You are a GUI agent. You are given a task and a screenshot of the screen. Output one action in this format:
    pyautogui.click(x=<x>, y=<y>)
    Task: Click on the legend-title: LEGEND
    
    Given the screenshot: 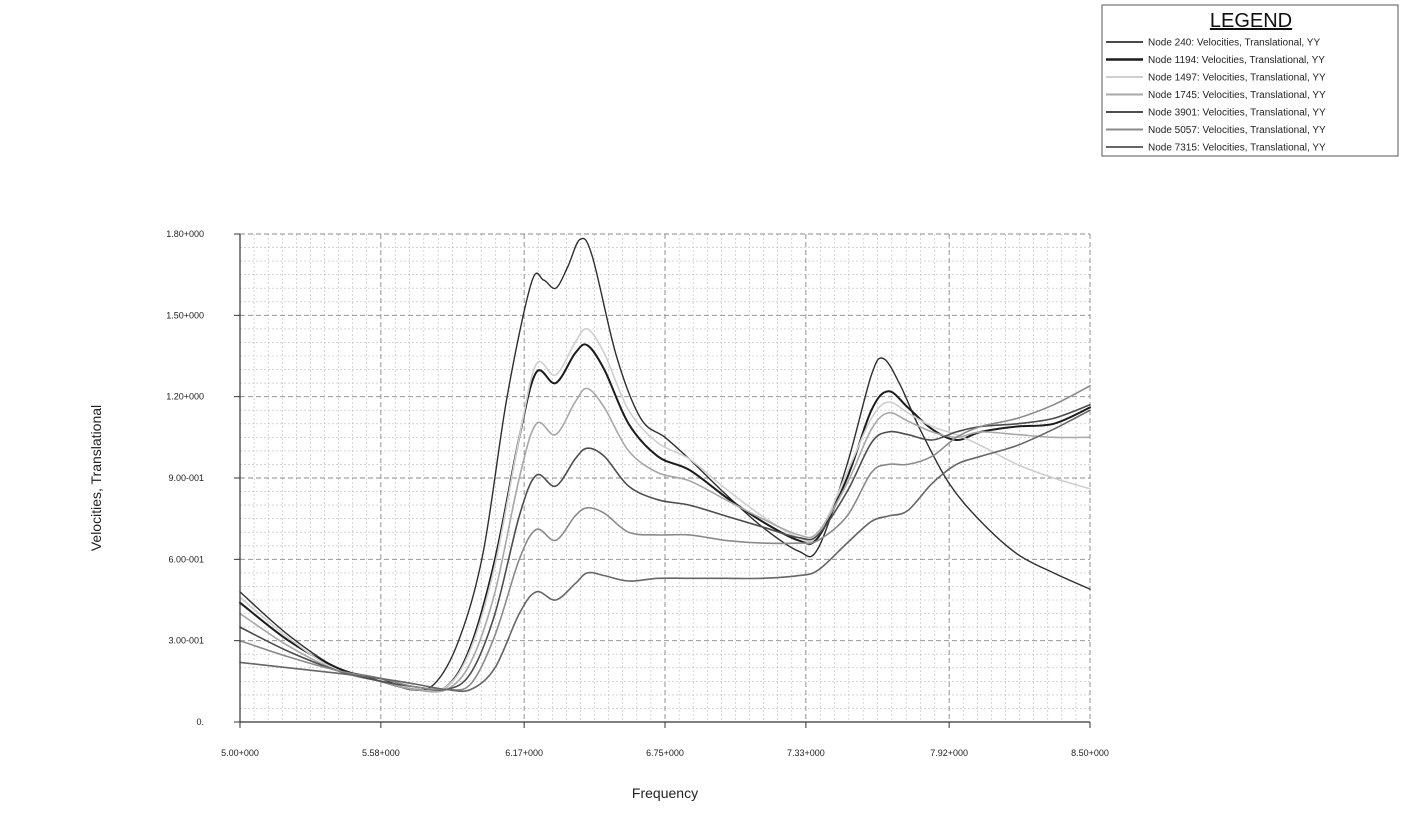 What is the action you would take?
    pyautogui.click(x=1251, y=21)
    